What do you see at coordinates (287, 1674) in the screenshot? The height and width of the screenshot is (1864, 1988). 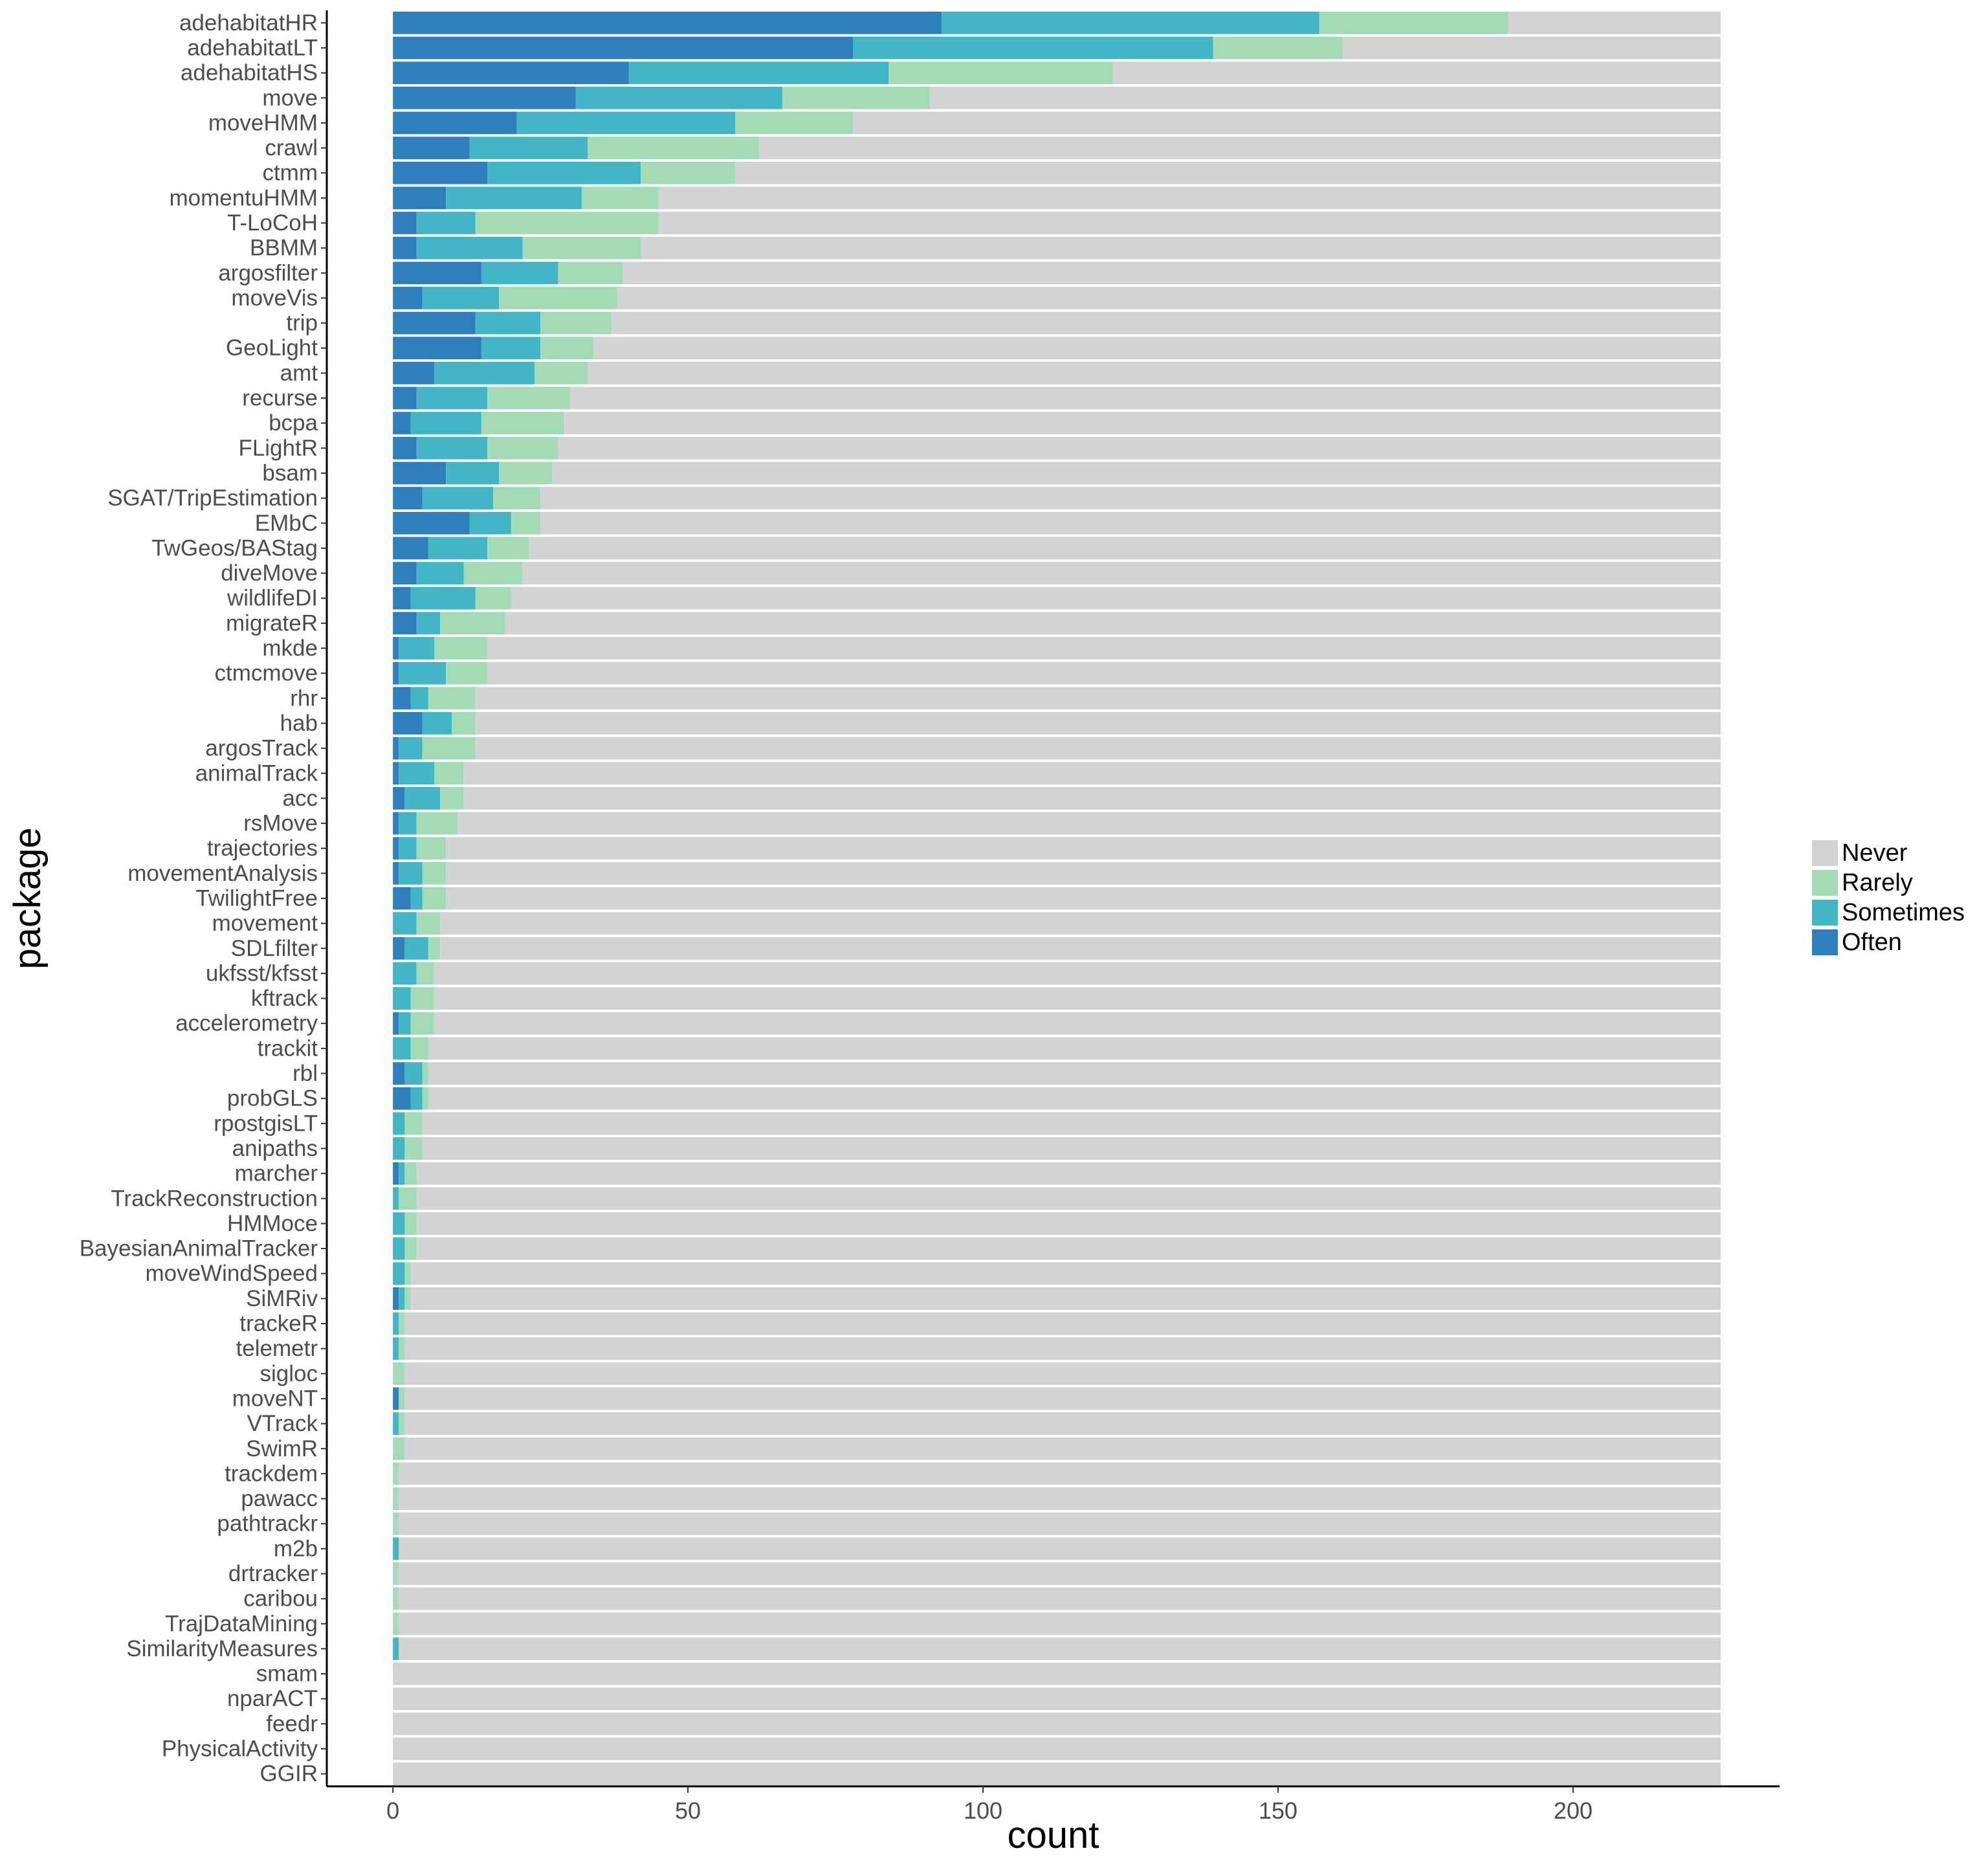 I see `y-tick-label: smam` at bounding box center [287, 1674].